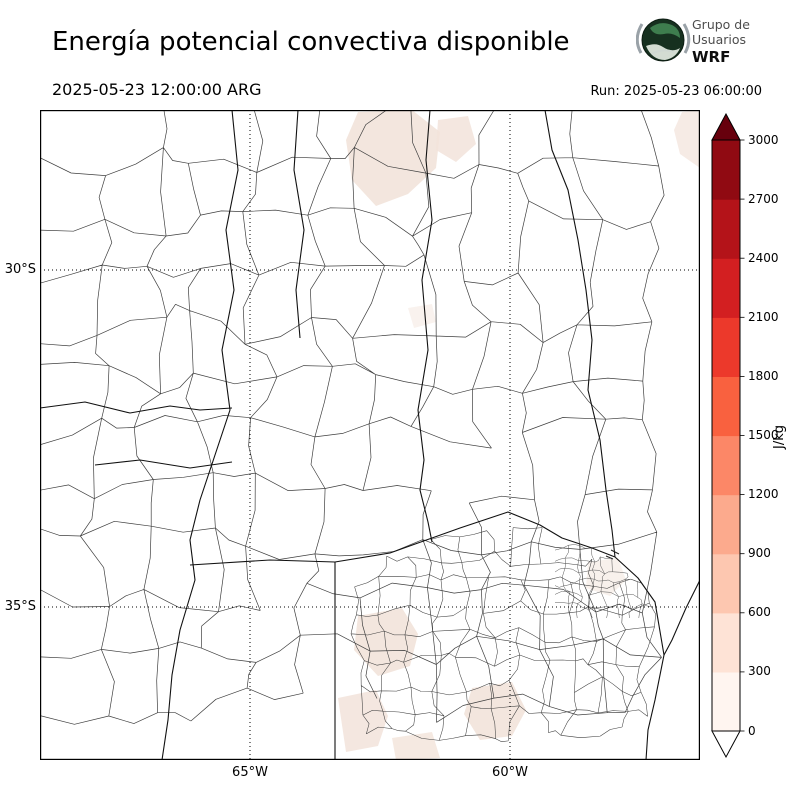 The image size is (800, 800). Describe the element at coordinates (676, 91) in the screenshot. I see `run-time-label: Run: 2025-05-23 06:00:00` at that location.